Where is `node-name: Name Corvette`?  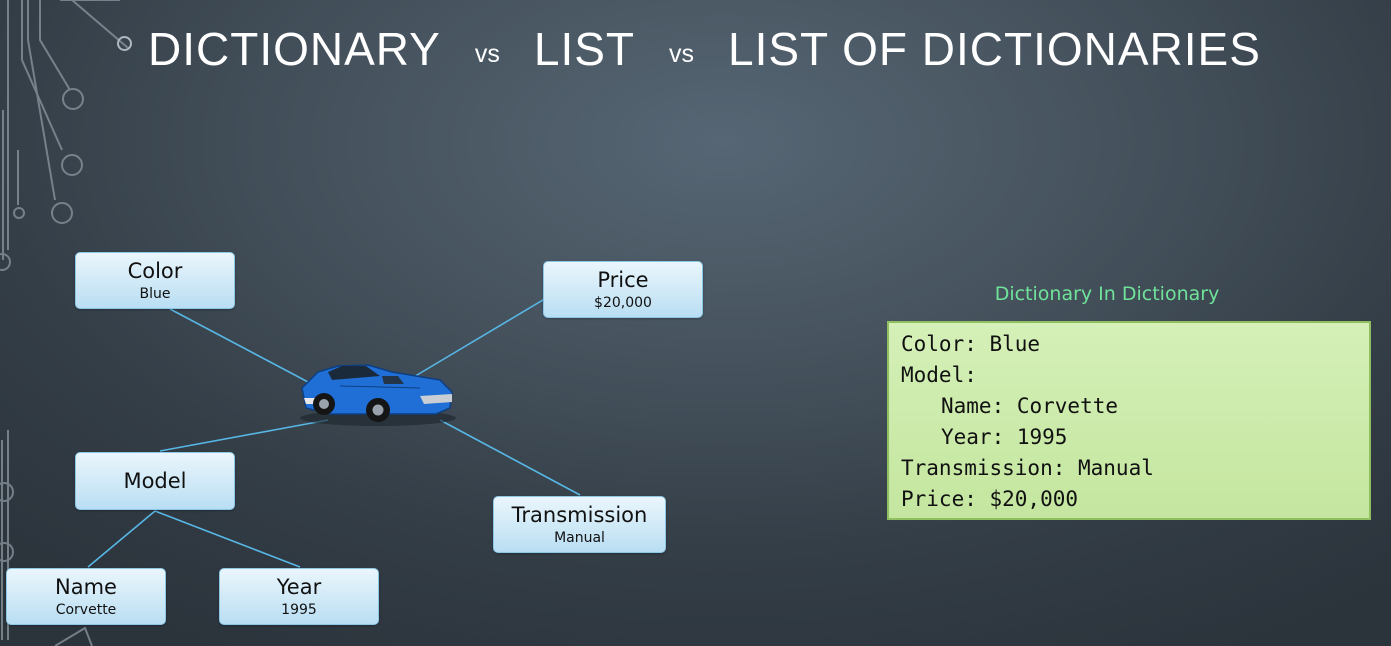
node-name: Name Corvette is located at coordinates (86, 596).